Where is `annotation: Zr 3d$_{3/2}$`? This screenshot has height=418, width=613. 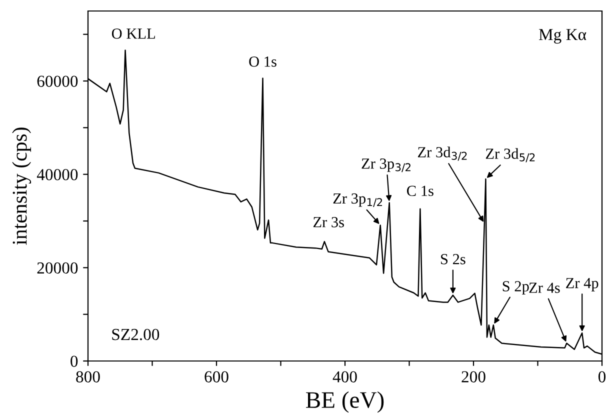
annotation: Zr 3d$_{3/2}$ is located at coordinates (442, 153).